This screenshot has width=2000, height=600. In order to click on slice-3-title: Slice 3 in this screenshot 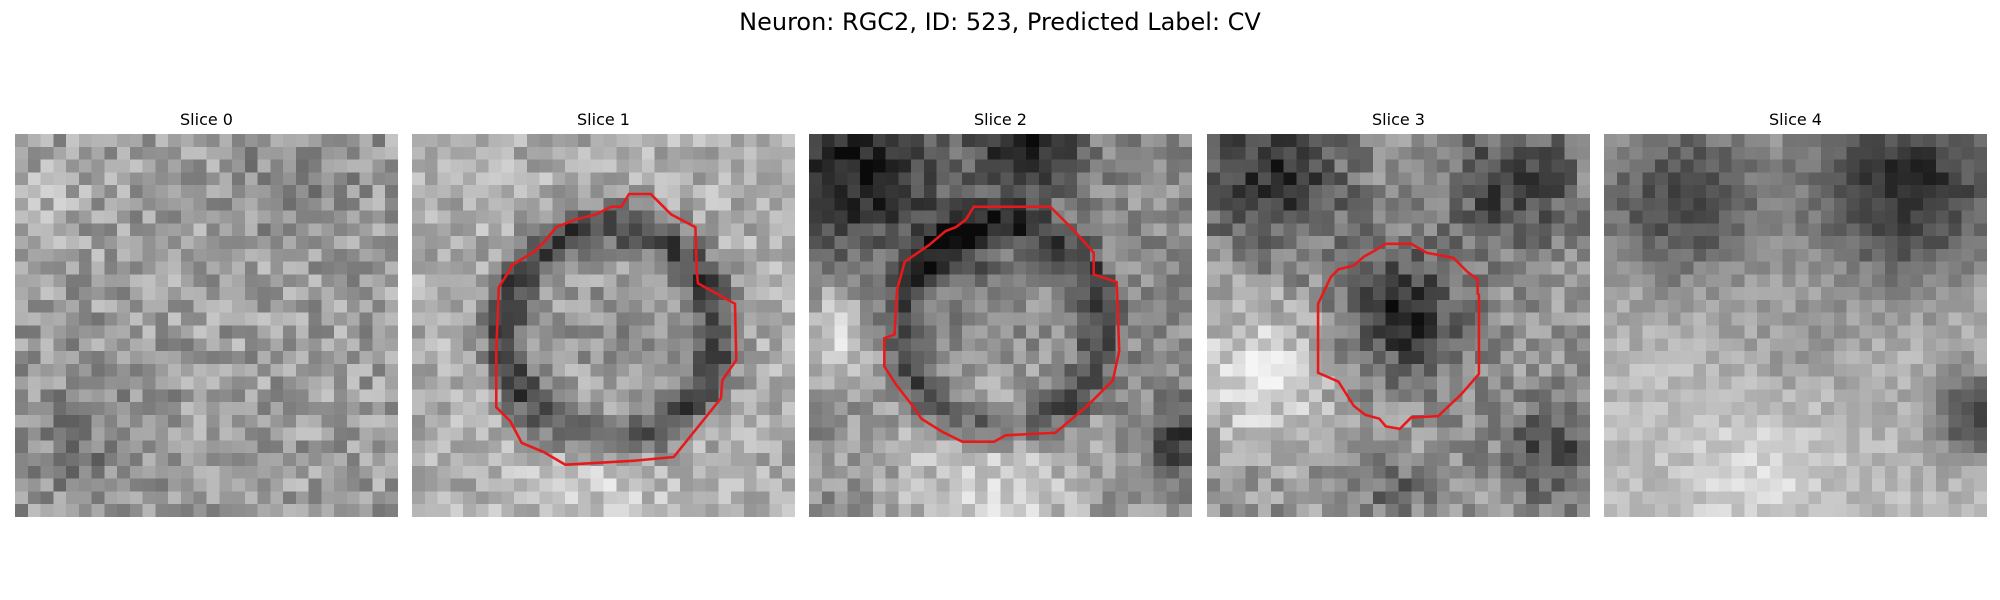, I will do `click(1398, 119)`.